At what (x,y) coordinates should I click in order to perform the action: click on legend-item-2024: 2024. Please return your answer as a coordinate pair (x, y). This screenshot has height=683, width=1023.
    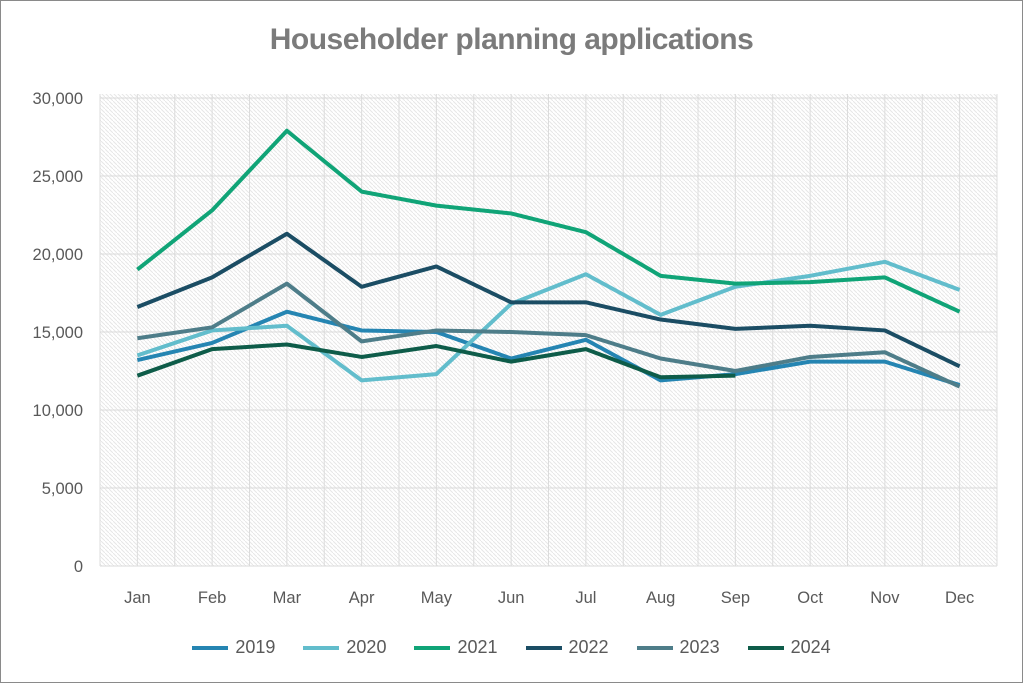
    Looking at the image, I should click on (789, 647).